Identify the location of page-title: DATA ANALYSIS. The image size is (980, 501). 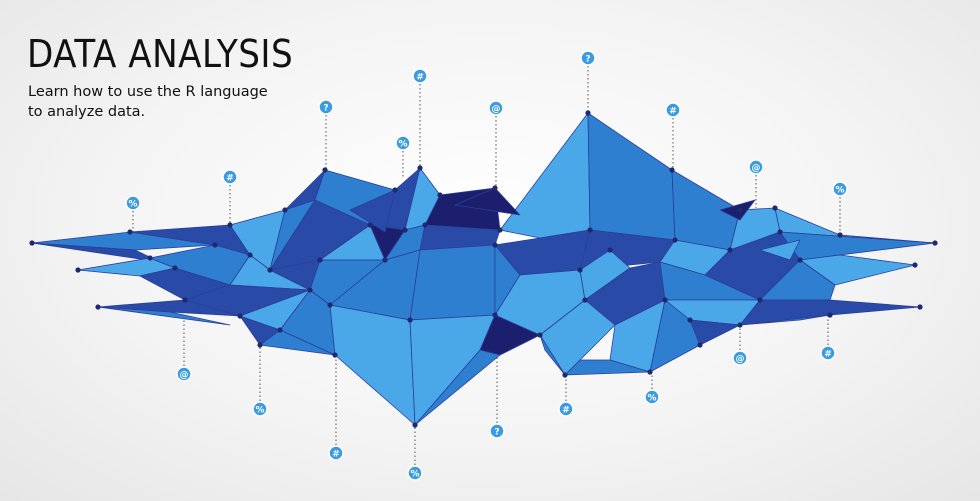
(160, 54).